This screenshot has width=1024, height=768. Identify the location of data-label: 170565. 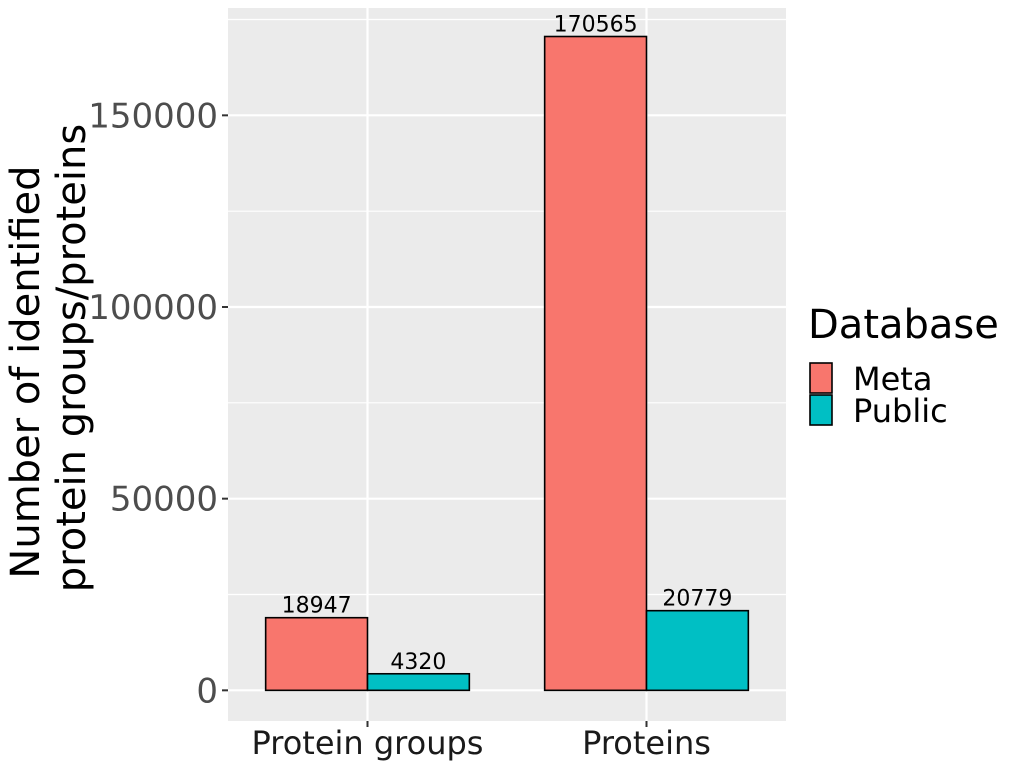
(596, 25).